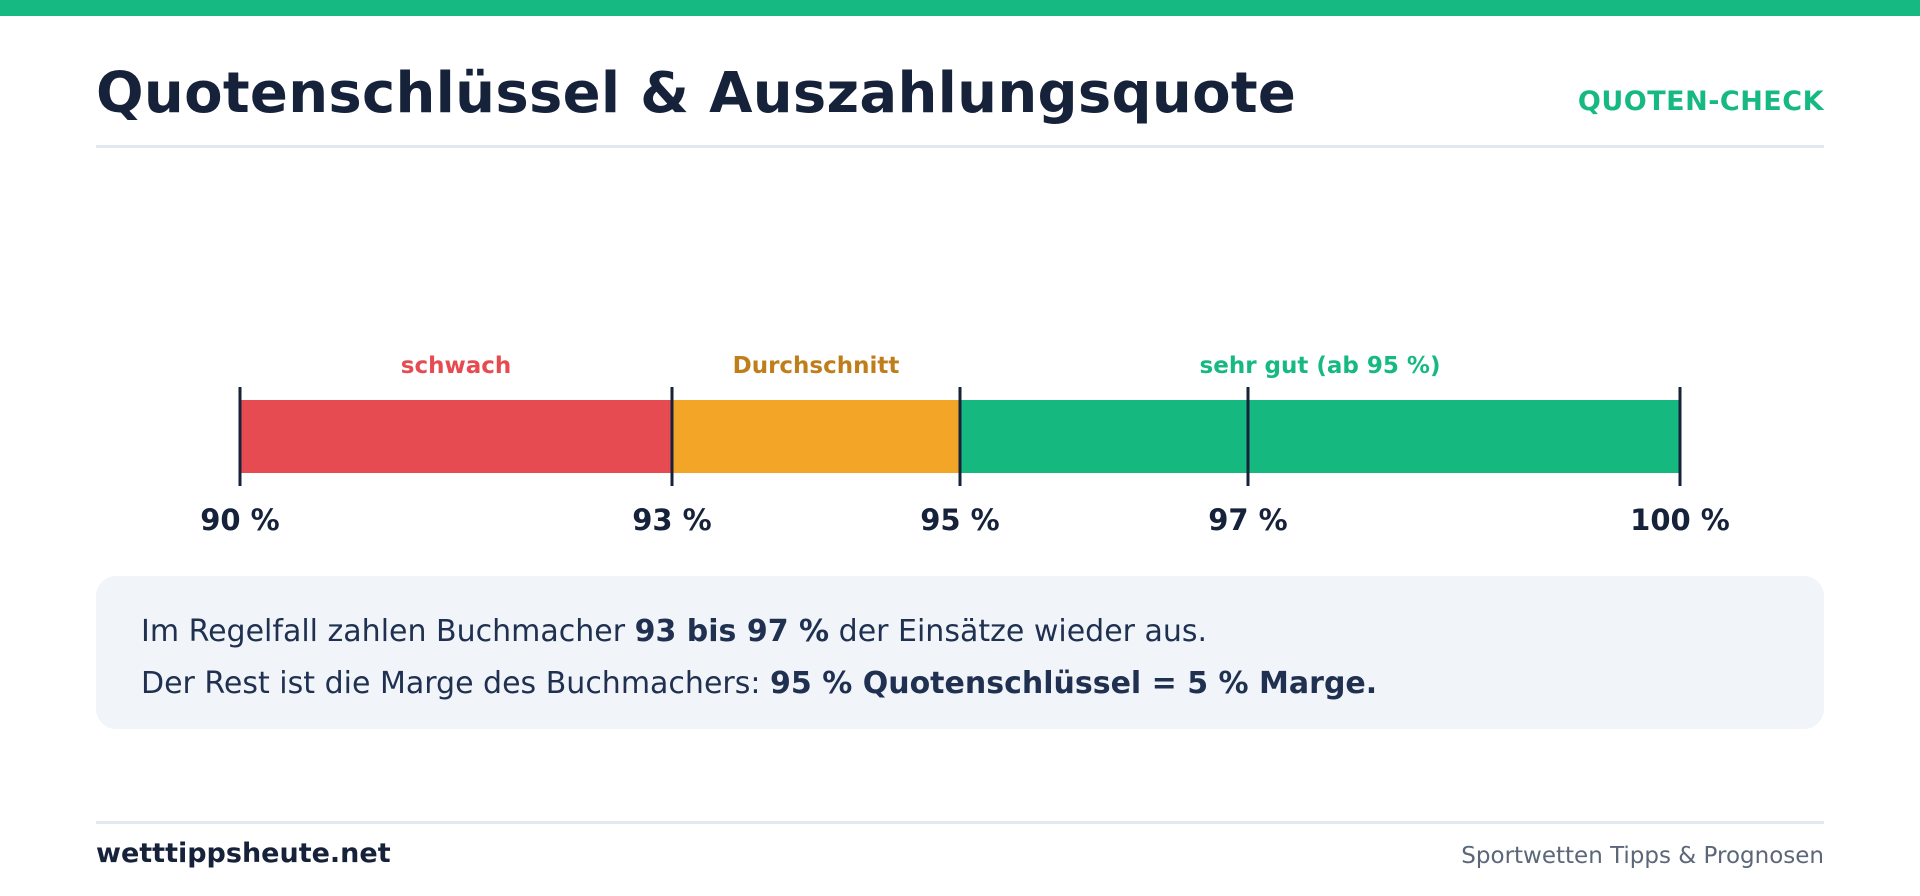 The image size is (1920, 896). I want to click on tick-label-90: 90 %, so click(240, 520).